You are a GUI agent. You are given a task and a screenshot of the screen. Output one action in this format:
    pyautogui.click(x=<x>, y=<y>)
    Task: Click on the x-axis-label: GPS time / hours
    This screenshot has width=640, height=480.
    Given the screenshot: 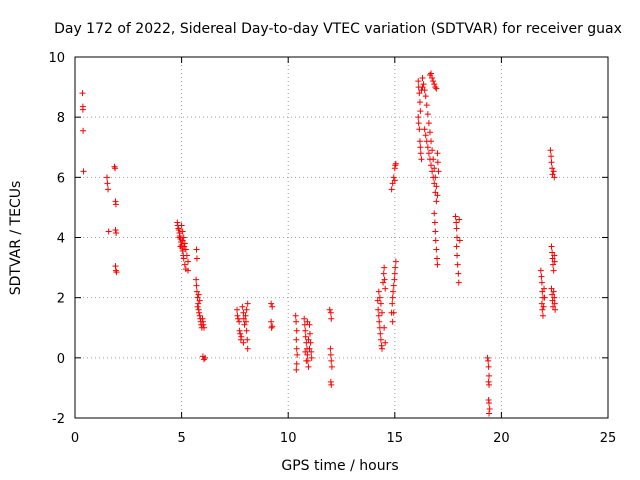 What is the action you would take?
    pyautogui.click(x=339, y=466)
    